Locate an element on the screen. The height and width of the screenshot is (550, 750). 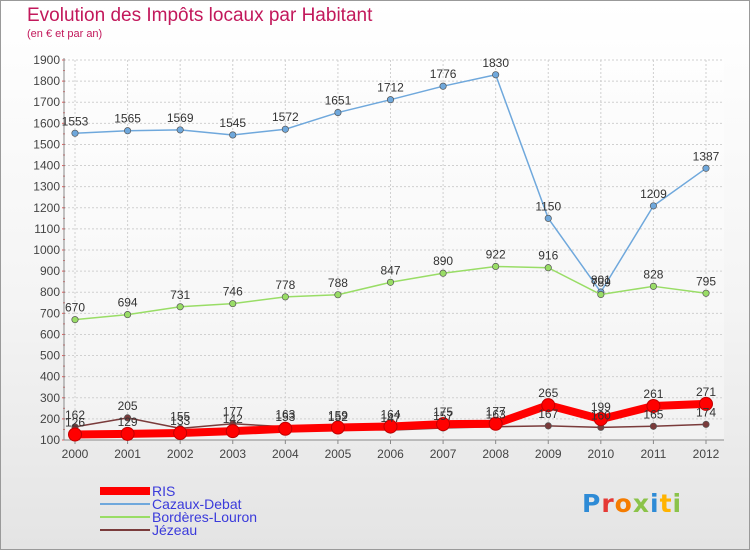
legend-item: Cazaux-Debat is located at coordinates (171, 504).